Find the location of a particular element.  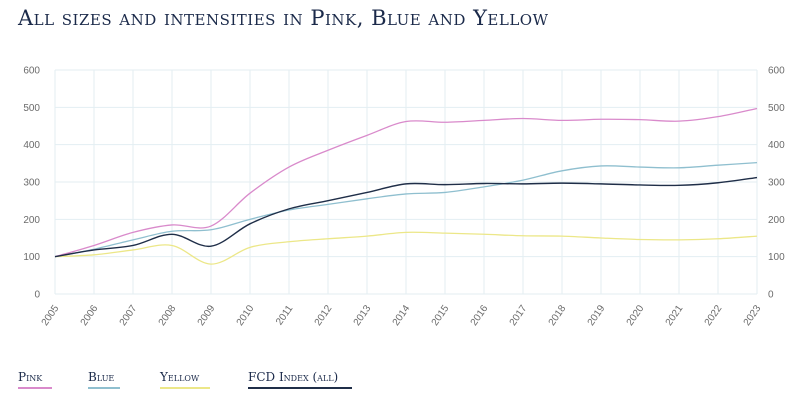

y-tick-label-right: 300 is located at coordinates (776, 183).